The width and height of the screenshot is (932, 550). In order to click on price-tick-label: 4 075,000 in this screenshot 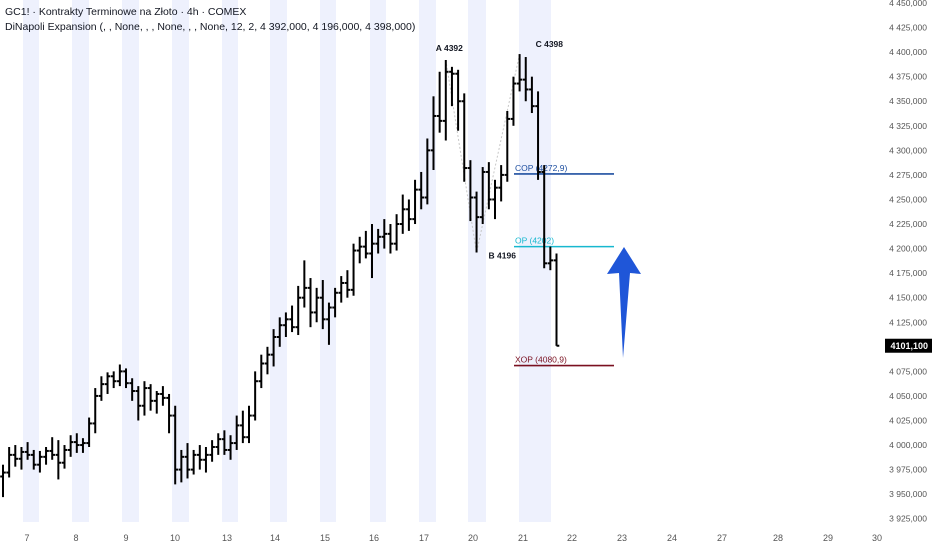, I will do `click(908, 371)`.